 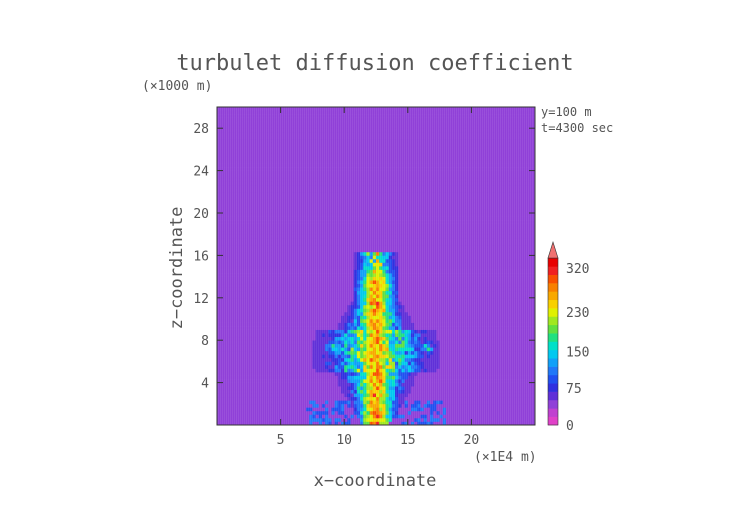 What do you see at coordinates (177, 86) in the screenshot?
I see `y-unit-label: (×1000 m)` at bounding box center [177, 86].